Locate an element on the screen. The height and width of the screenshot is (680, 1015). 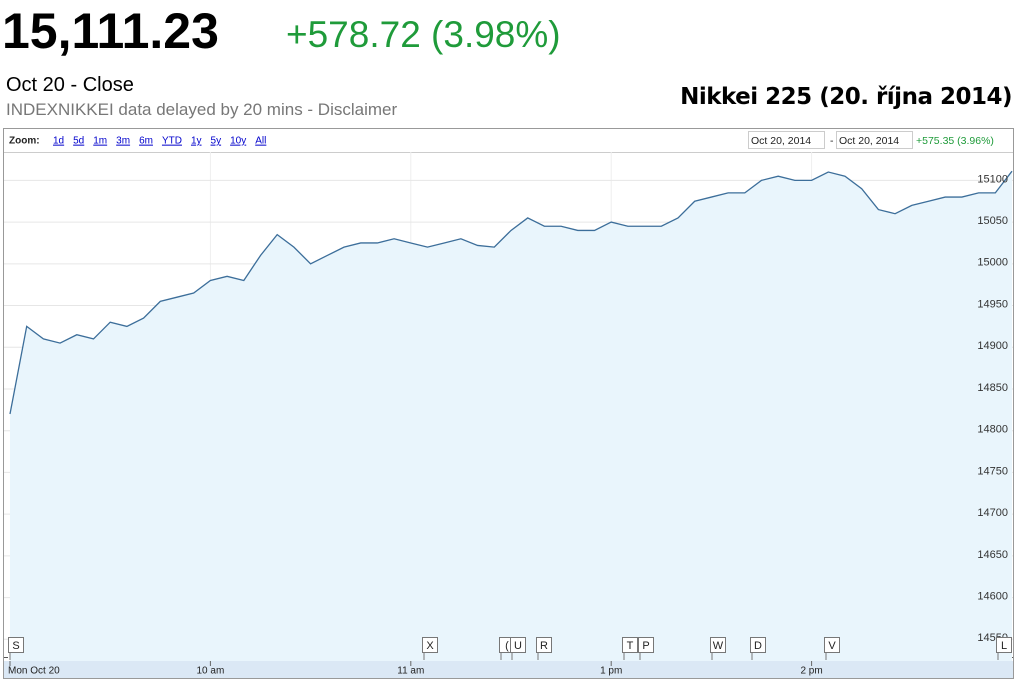
caption: Nikkei 225 (20. října 2014) is located at coordinates (846, 97).